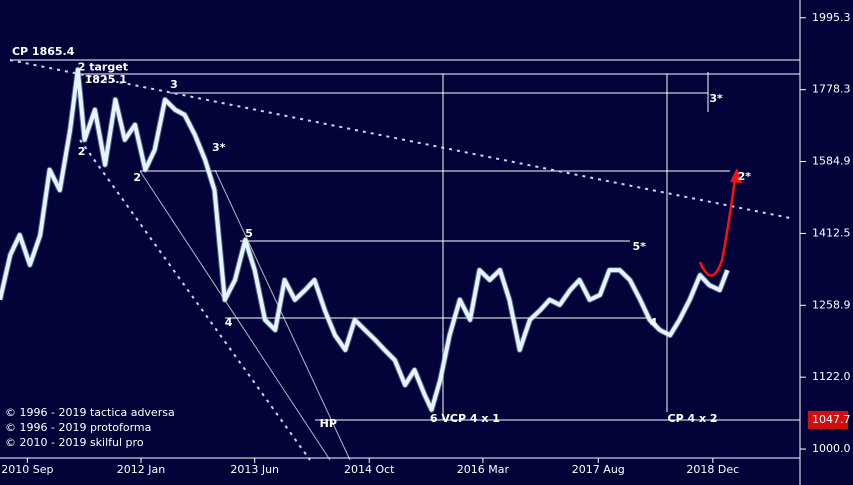 The image size is (853, 485). I want to click on x-tick-label: 2017 Aug, so click(598, 469).